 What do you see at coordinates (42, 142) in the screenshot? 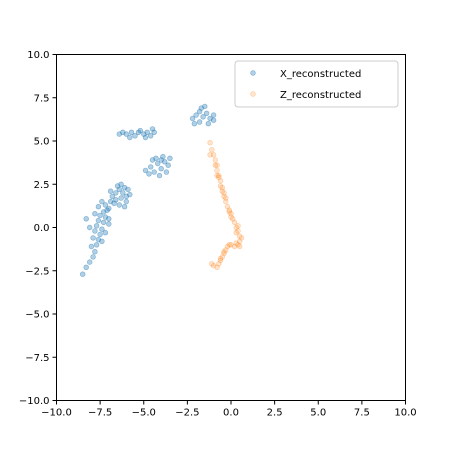
I see `y-tick-label: 5.0` at bounding box center [42, 142].